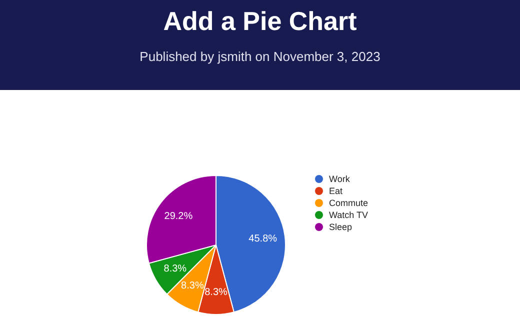  What do you see at coordinates (178, 216) in the screenshot?
I see `data-label: 29.2%` at bounding box center [178, 216].